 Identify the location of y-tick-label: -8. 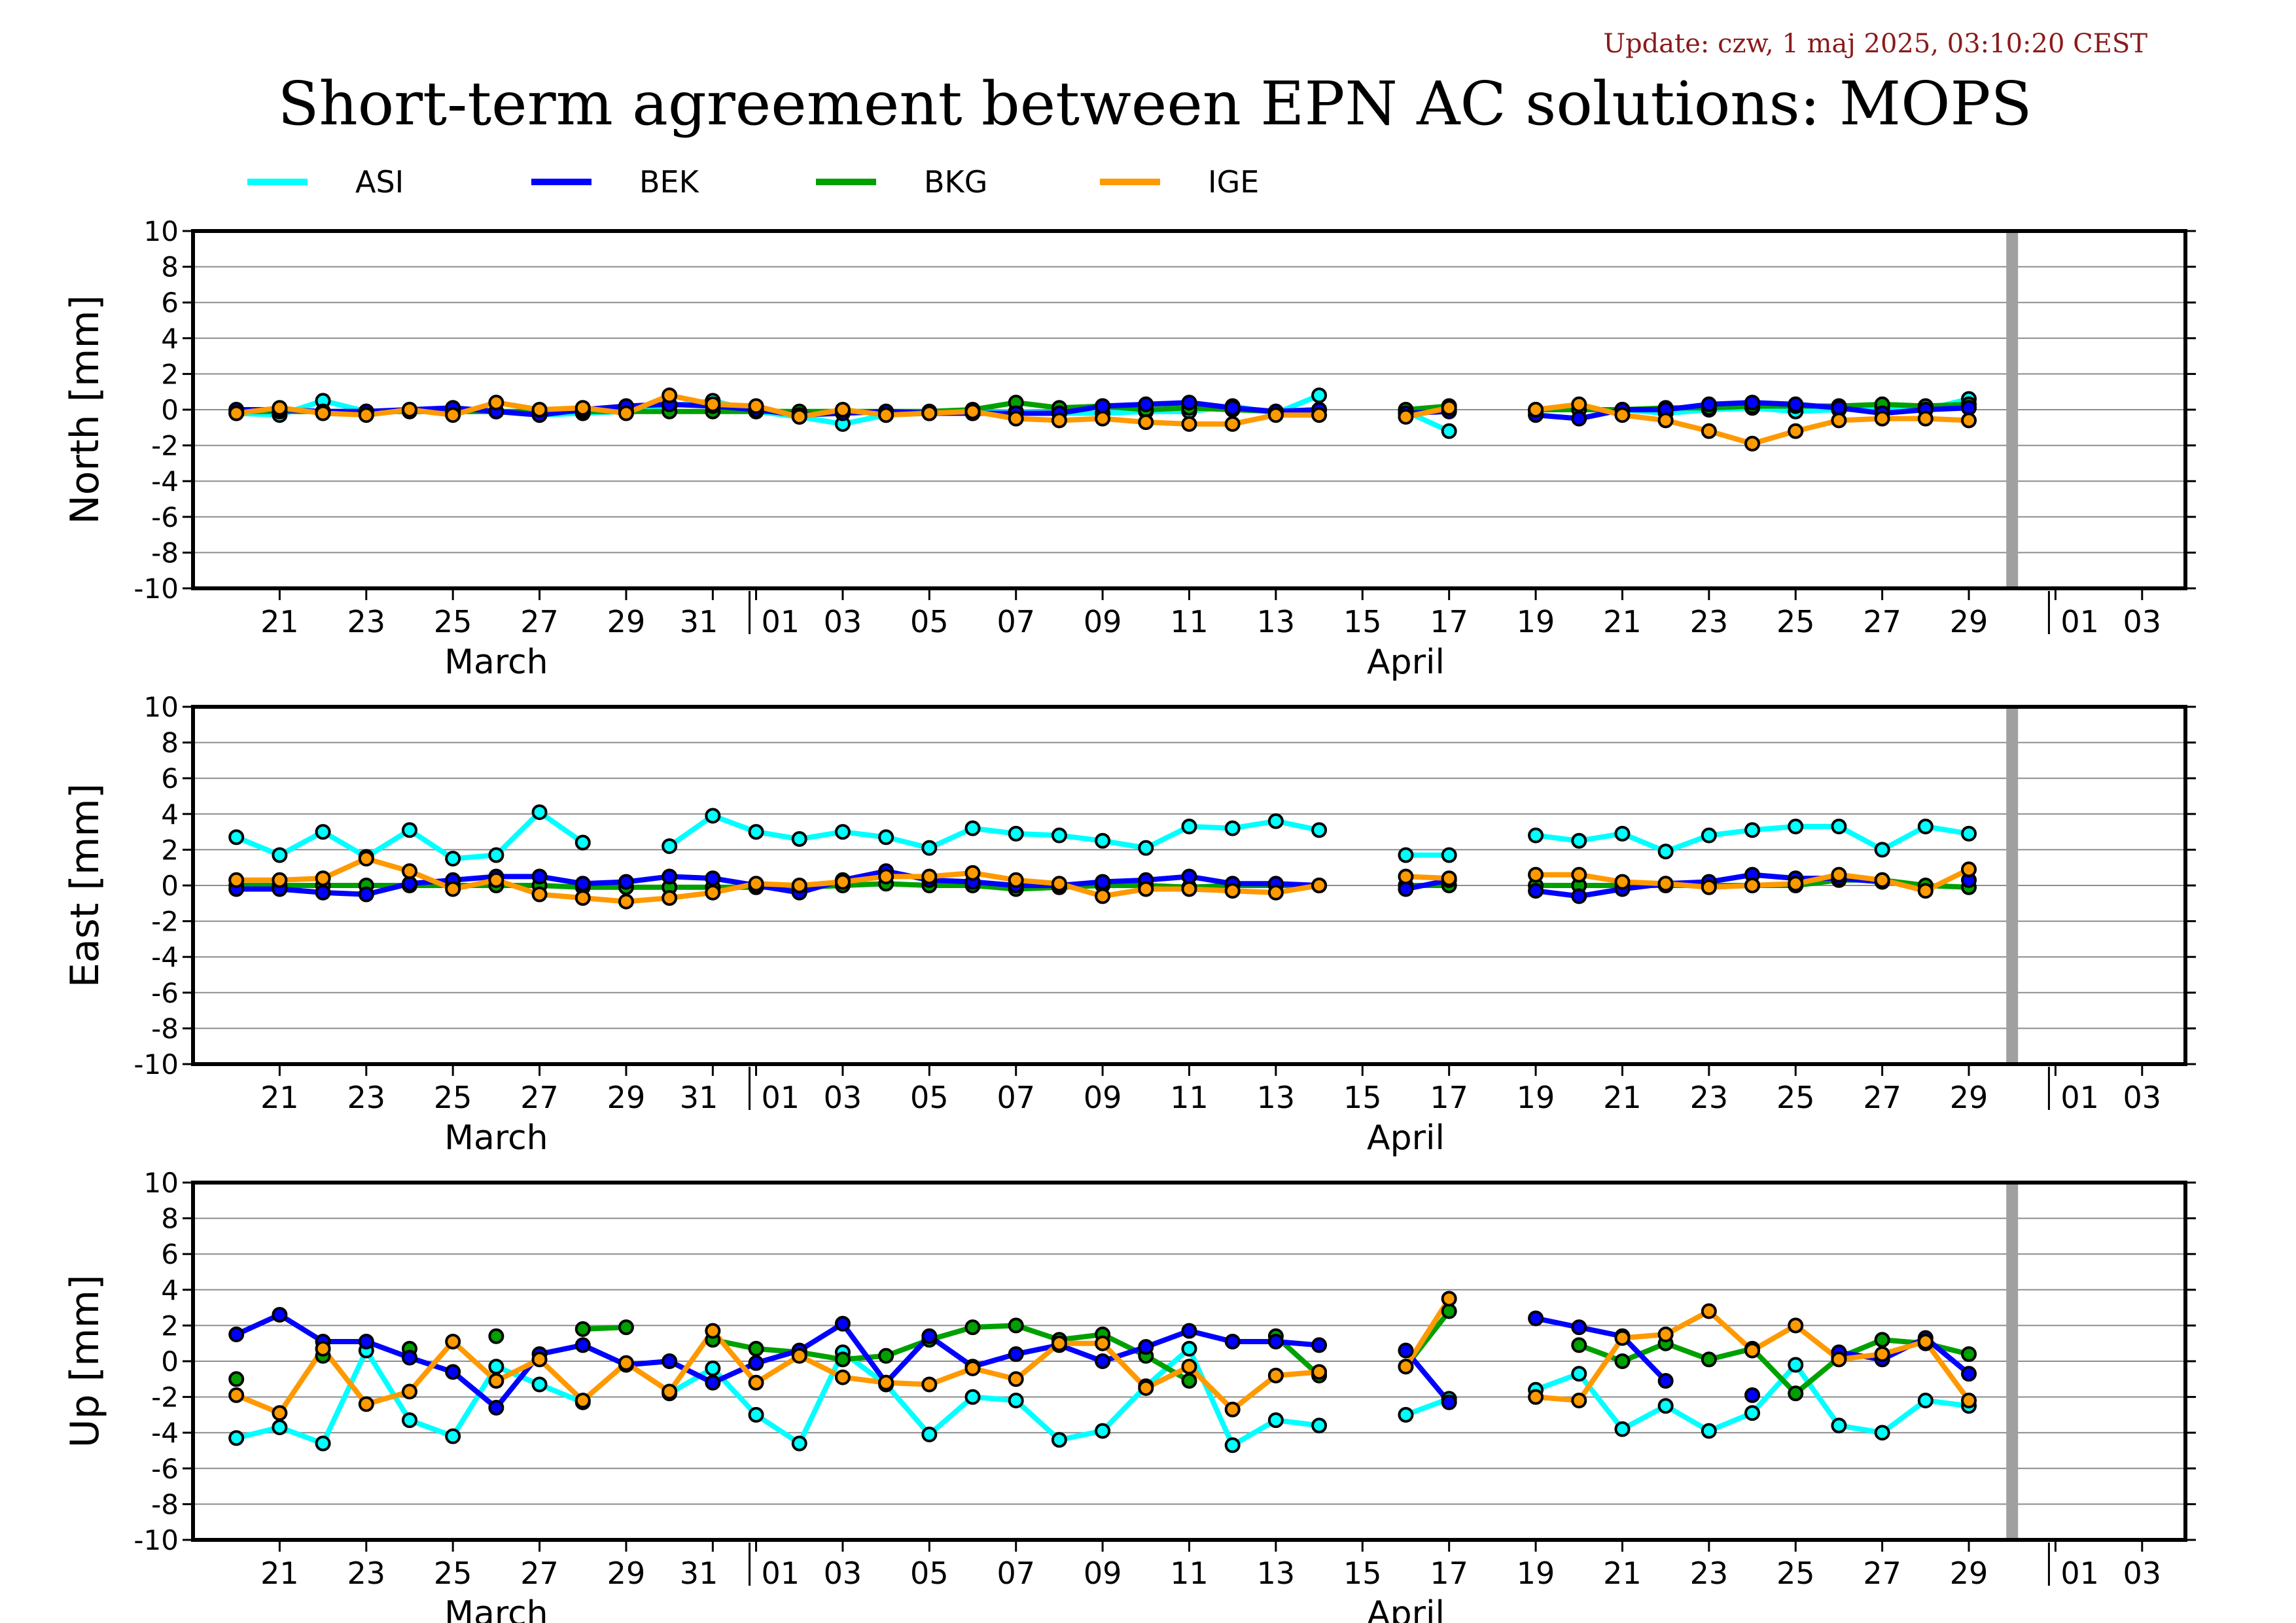
(165, 1504).